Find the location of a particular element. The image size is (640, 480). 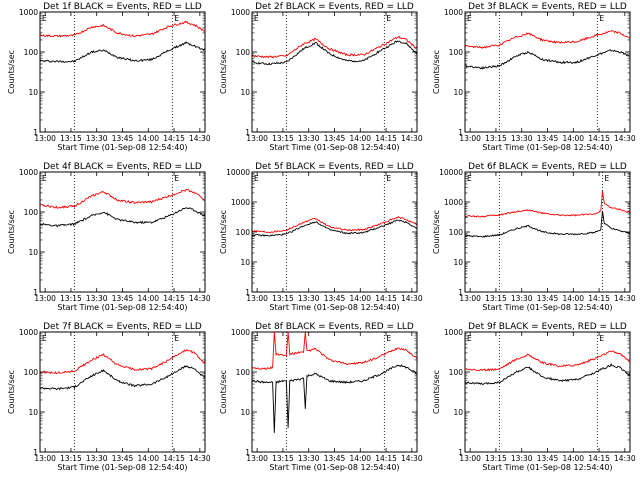

chart-title: Det 3f BLACK = Events, RED = LLD is located at coordinates (547, 7).